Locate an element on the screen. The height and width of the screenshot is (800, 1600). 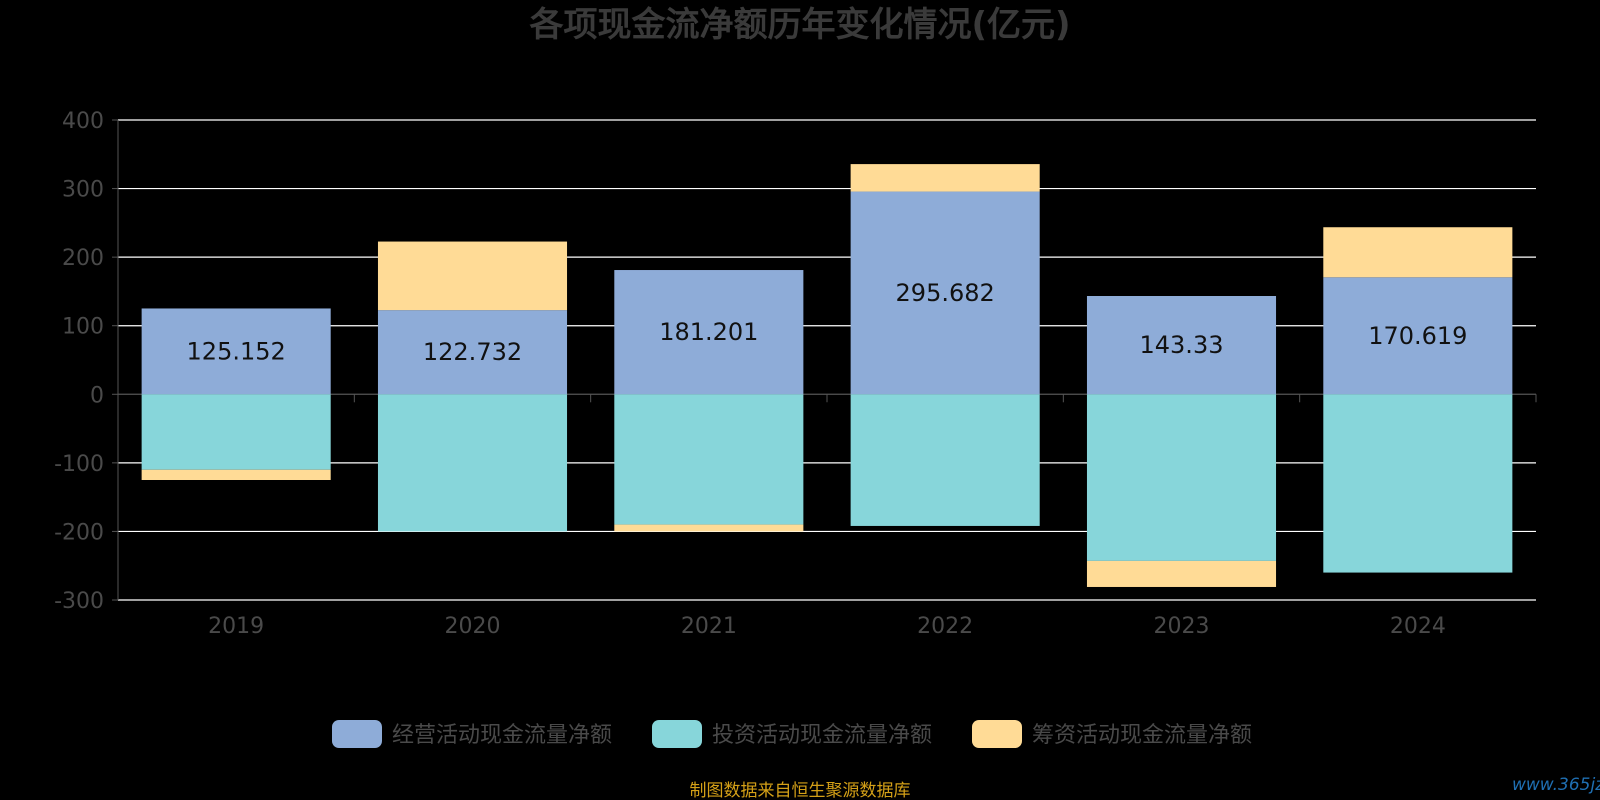
source-note: 制图数据来自恒生聚源数据库 is located at coordinates (800, 790).